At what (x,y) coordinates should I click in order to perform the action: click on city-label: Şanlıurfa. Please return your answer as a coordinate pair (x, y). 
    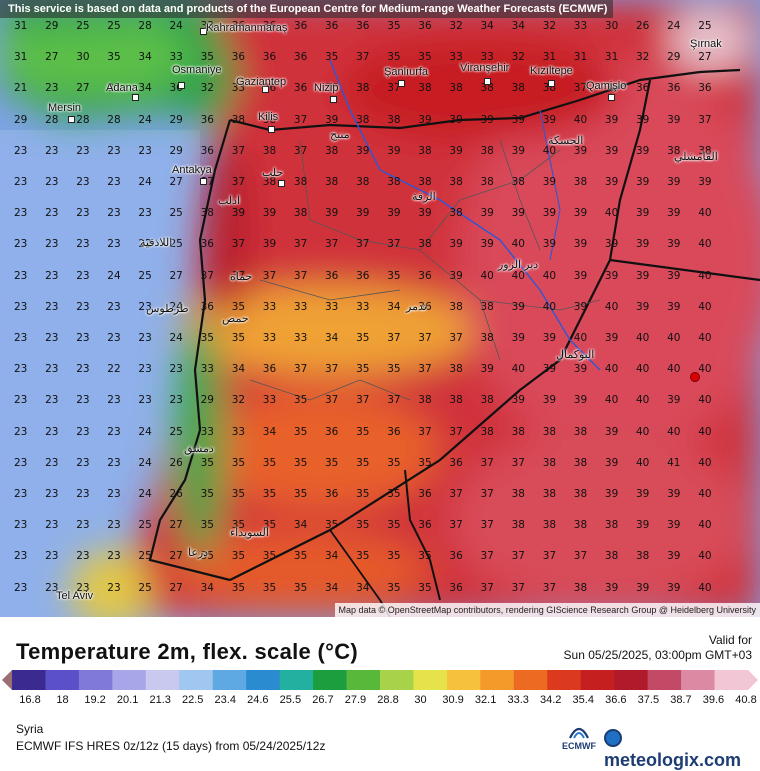
    Looking at the image, I should click on (406, 72).